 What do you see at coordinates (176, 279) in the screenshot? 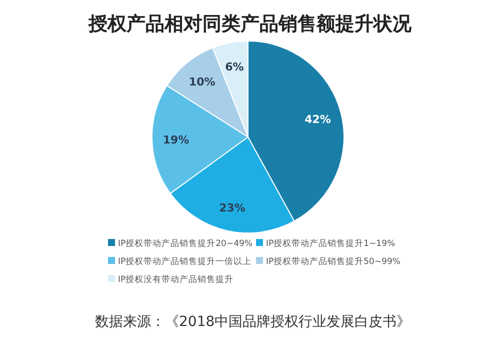
I see `legend-label: IP授权没有带动产品销售提升` at bounding box center [176, 279].